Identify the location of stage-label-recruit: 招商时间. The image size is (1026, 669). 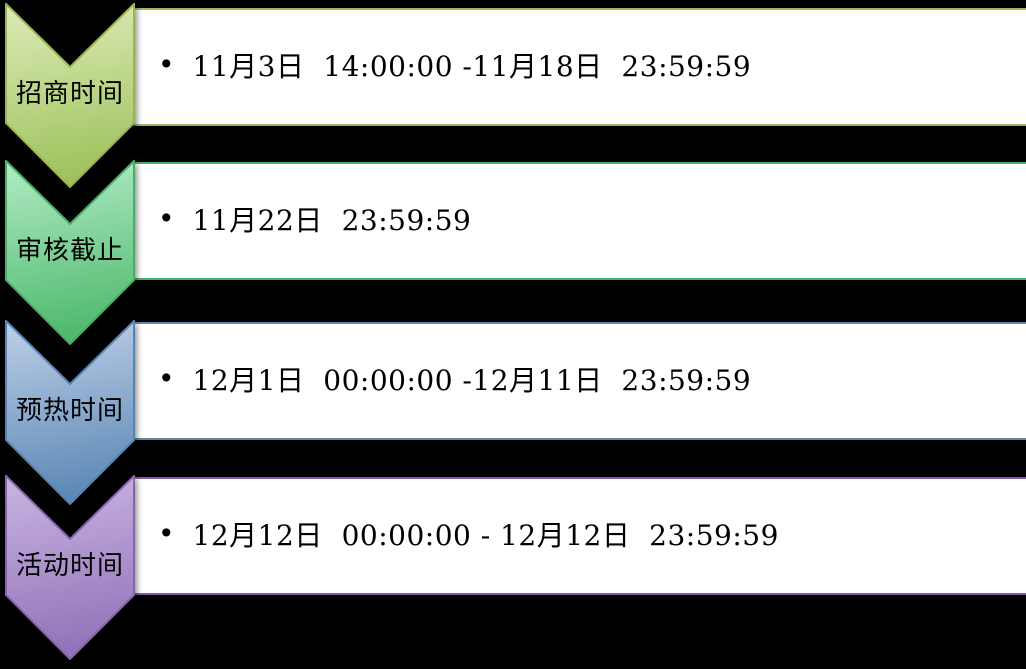
(69, 94).